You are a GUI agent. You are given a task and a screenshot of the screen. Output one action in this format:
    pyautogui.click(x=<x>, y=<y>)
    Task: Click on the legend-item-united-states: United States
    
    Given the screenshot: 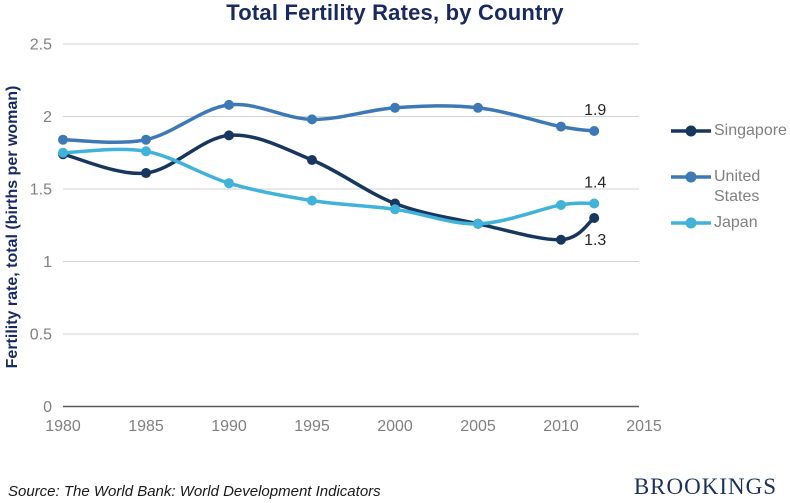 What is the action you would take?
    pyautogui.click(x=730, y=187)
    